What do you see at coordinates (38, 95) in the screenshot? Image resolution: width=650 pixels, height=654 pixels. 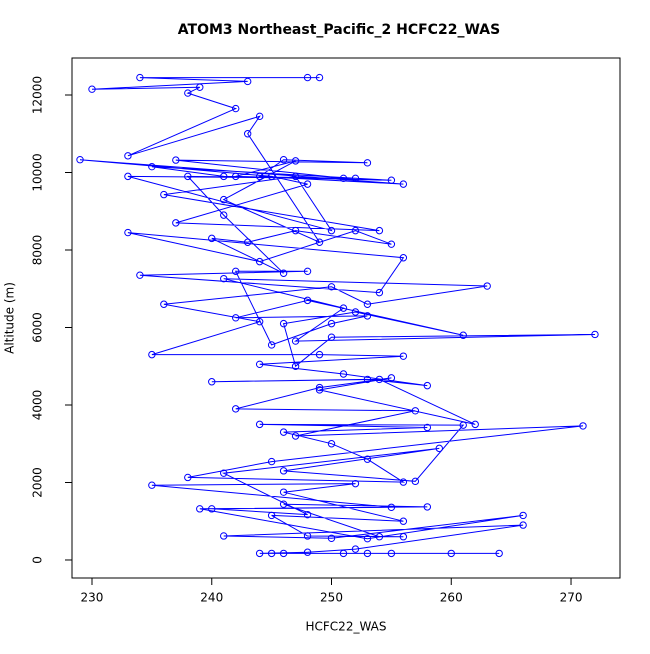 I see `y-tick-label: 12000` at bounding box center [38, 95].